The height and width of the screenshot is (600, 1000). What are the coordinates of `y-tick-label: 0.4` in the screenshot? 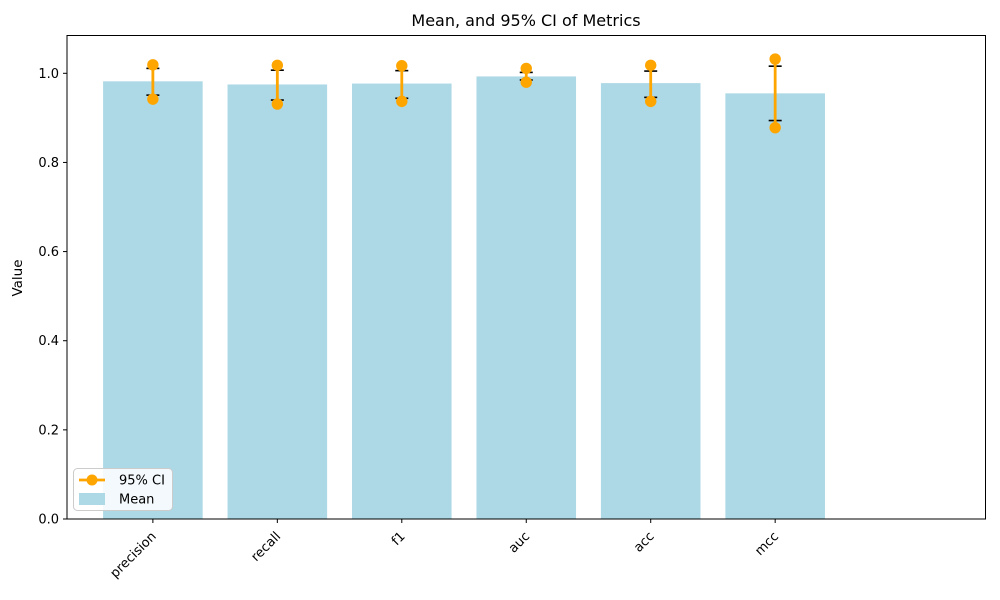 It's located at (48, 341).